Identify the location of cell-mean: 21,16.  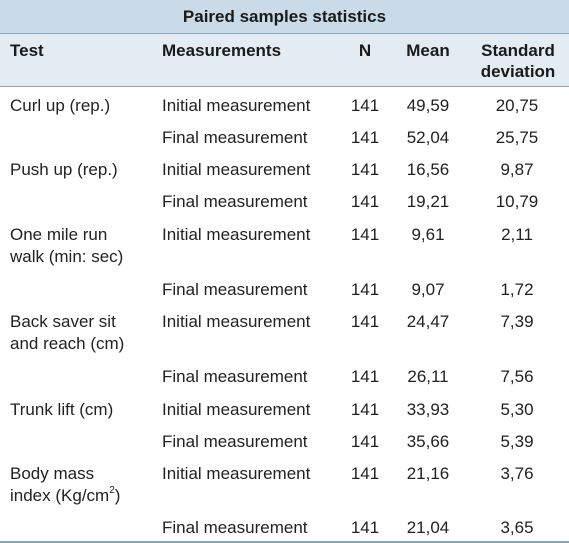
(428, 473).